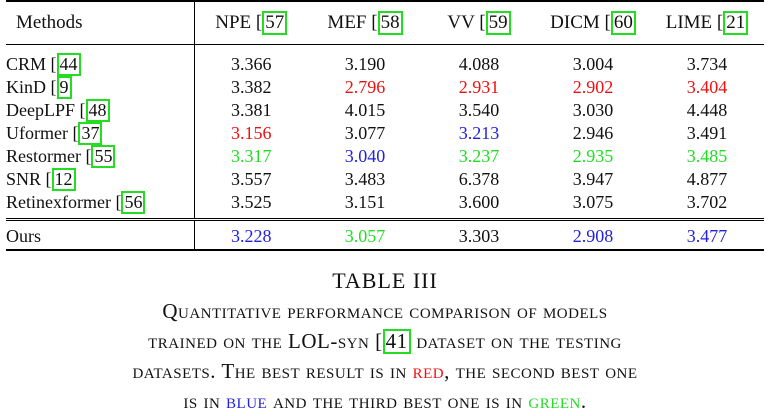  What do you see at coordinates (251, 64) in the screenshot?
I see `value-cell: 3.366` at bounding box center [251, 64].